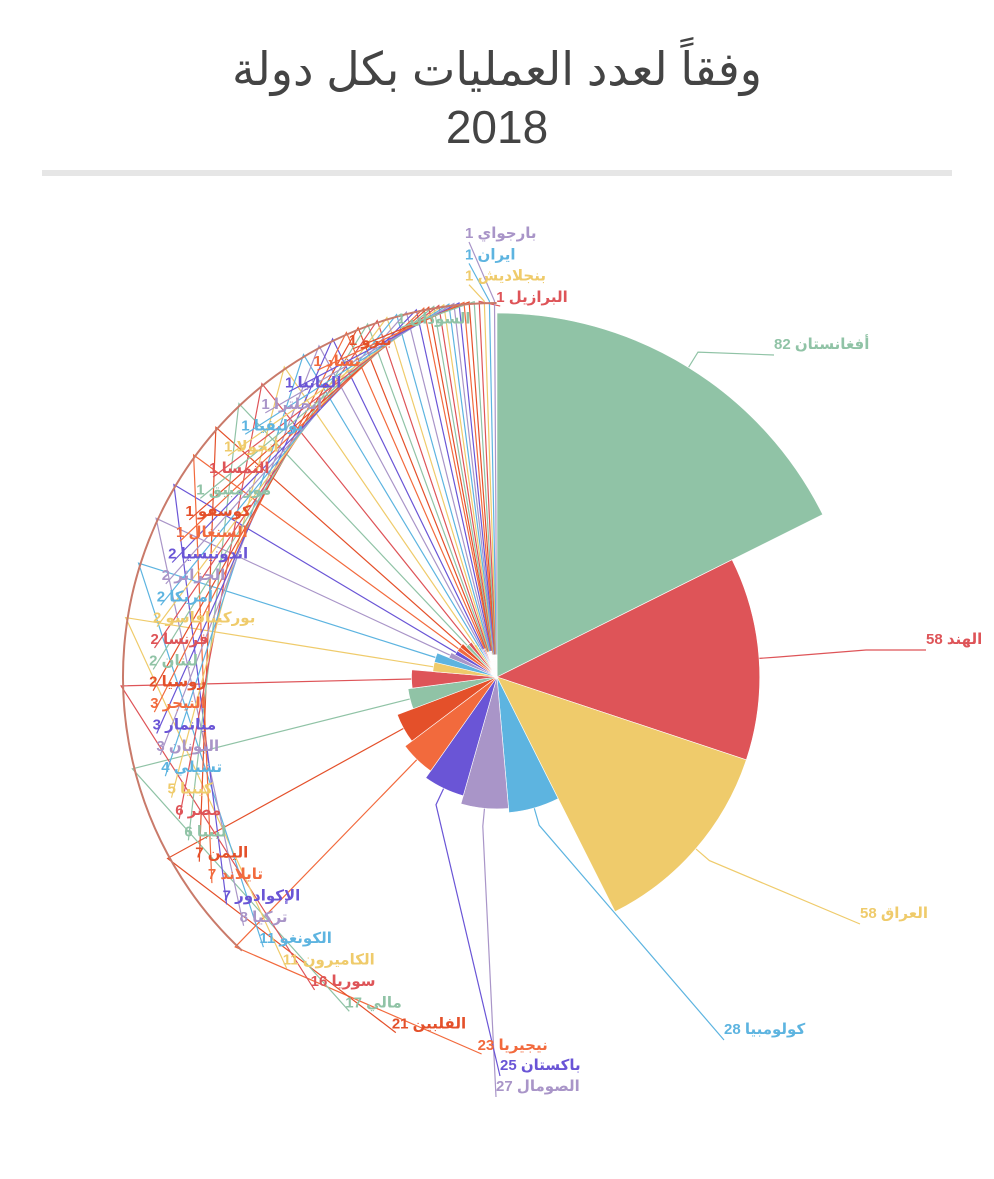 The width and height of the screenshot is (994, 1179). What do you see at coordinates (196, 767) in the screenshot?
I see `slice-label-name: تشيلي` at bounding box center [196, 767].